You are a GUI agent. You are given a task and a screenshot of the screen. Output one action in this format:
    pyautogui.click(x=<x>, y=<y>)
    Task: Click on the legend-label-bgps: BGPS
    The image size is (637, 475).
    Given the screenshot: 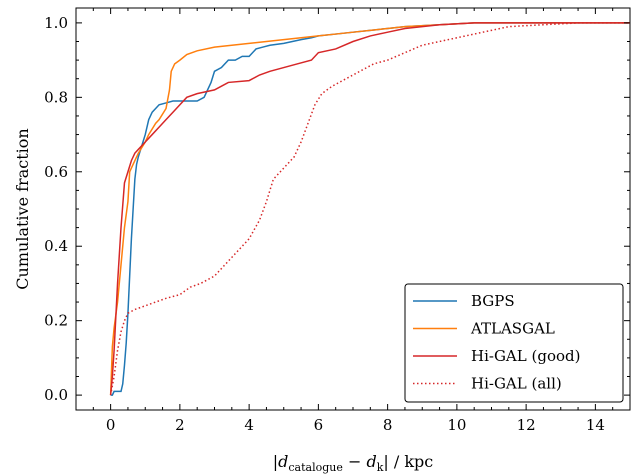 What is the action you would take?
    pyautogui.click(x=493, y=301)
    